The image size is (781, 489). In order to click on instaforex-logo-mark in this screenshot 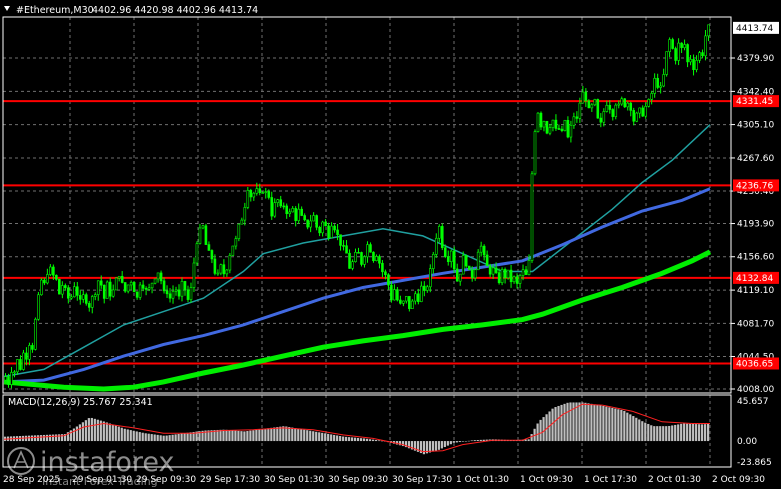, I will do `click(21, 459)`.